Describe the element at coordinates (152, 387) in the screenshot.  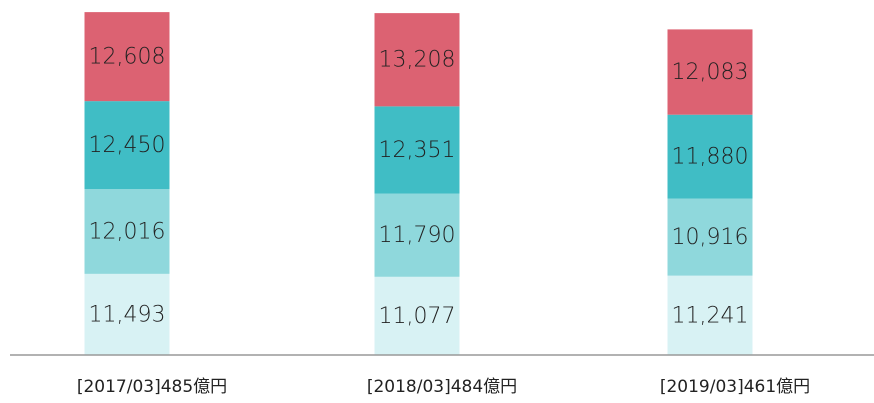
I see `x-tick-label: [2017/03]485億円` at that location.